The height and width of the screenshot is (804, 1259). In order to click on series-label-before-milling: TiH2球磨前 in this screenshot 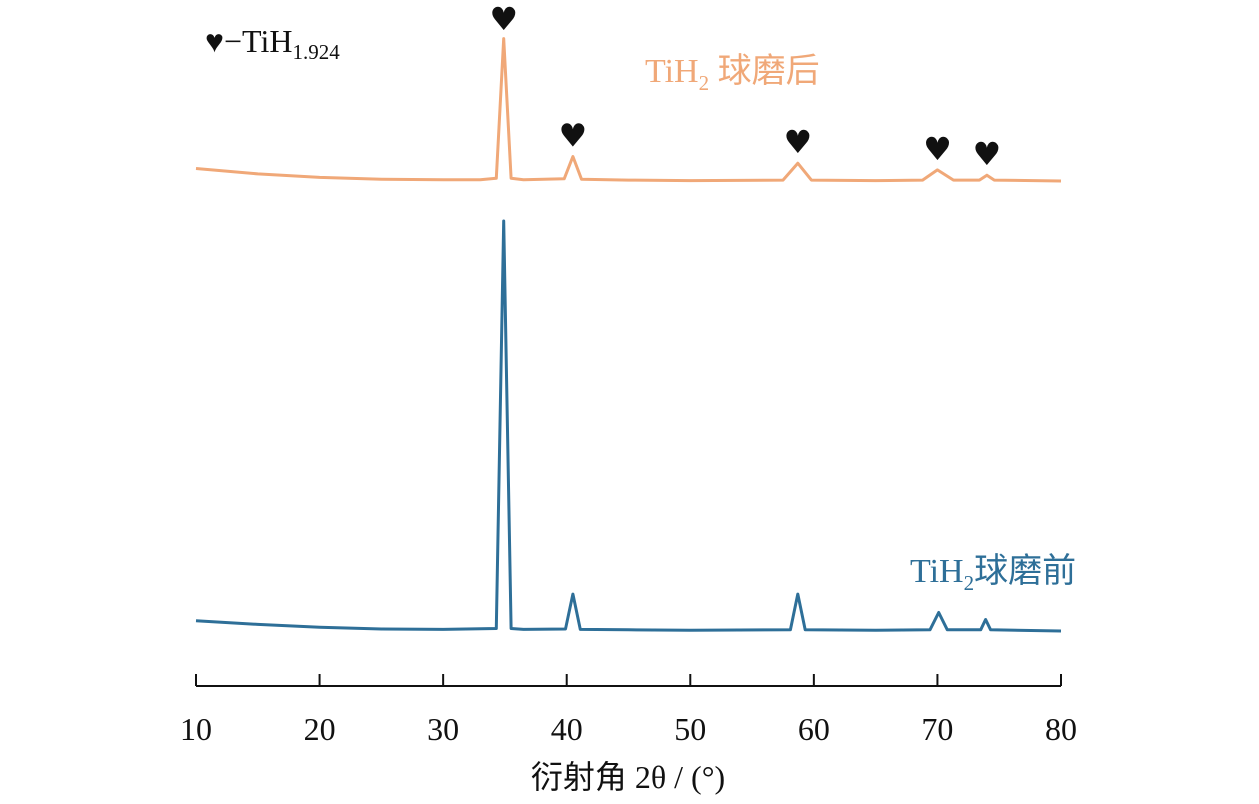, I will do `click(993, 573)`.